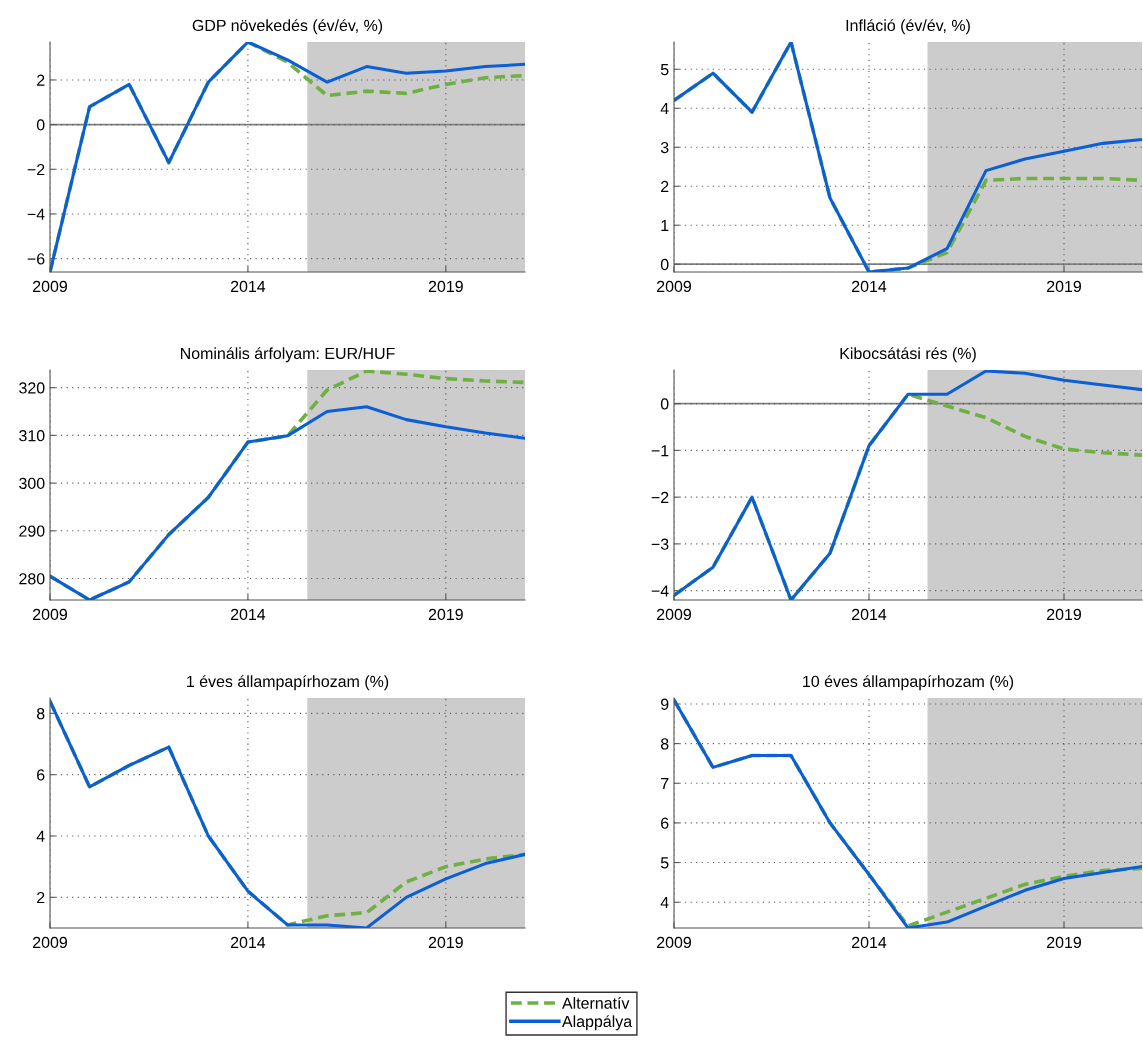 The image size is (1143, 1043). I want to click on y-tick-label: 320, so click(32, 388).